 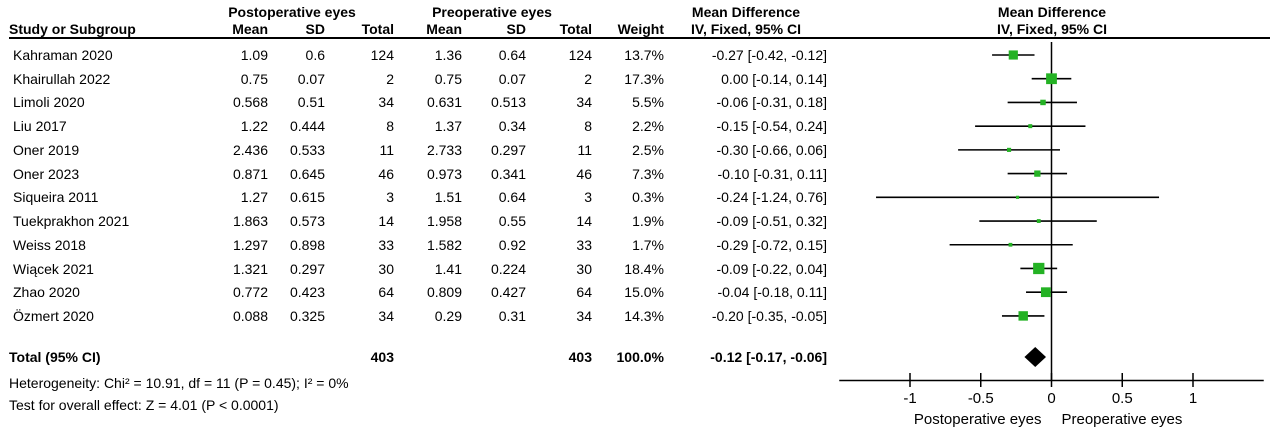 I want to click on study-sd2: 0.07, so click(x=512, y=78).